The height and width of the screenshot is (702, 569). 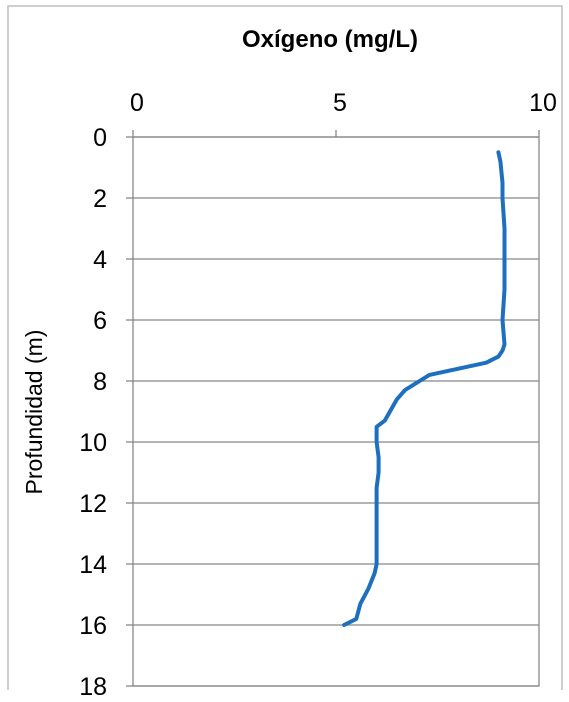 What do you see at coordinates (100, 321) in the screenshot?
I see `y-tick-label-3: 6` at bounding box center [100, 321].